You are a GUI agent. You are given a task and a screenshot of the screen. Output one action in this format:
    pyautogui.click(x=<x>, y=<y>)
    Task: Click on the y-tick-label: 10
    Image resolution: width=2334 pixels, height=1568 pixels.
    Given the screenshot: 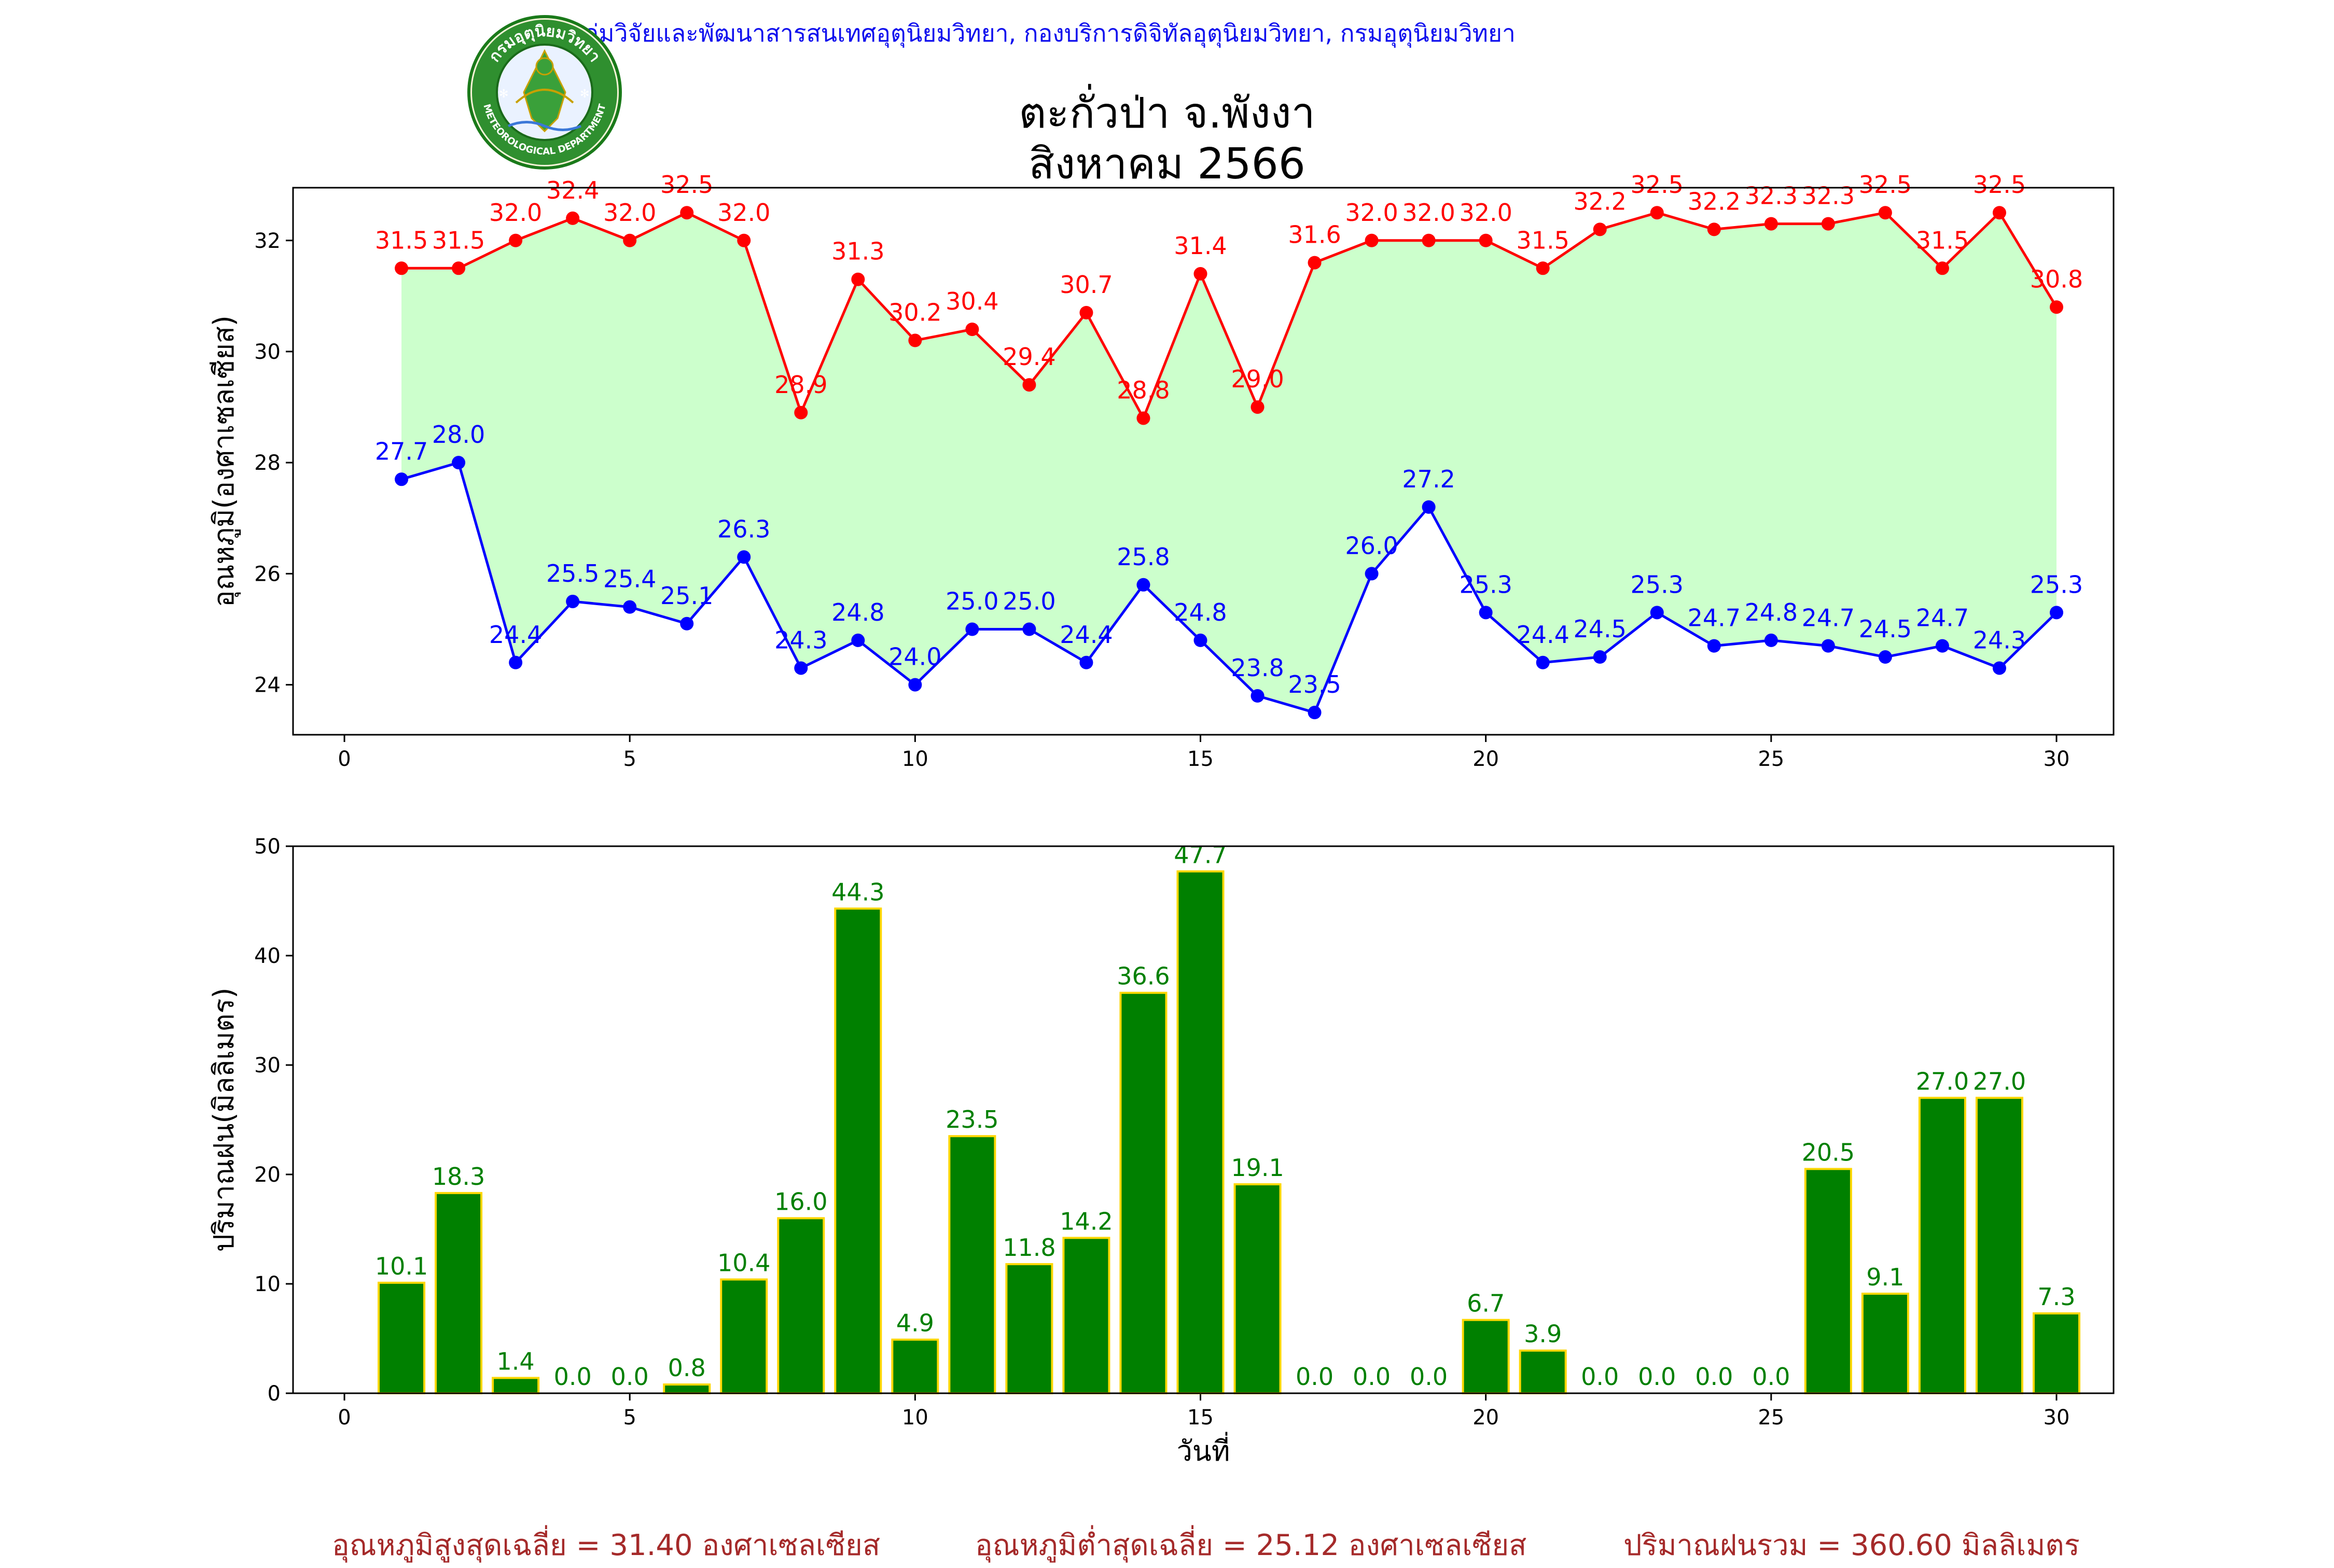 What is the action you would take?
    pyautogui.click(x=267, y=1284)
    